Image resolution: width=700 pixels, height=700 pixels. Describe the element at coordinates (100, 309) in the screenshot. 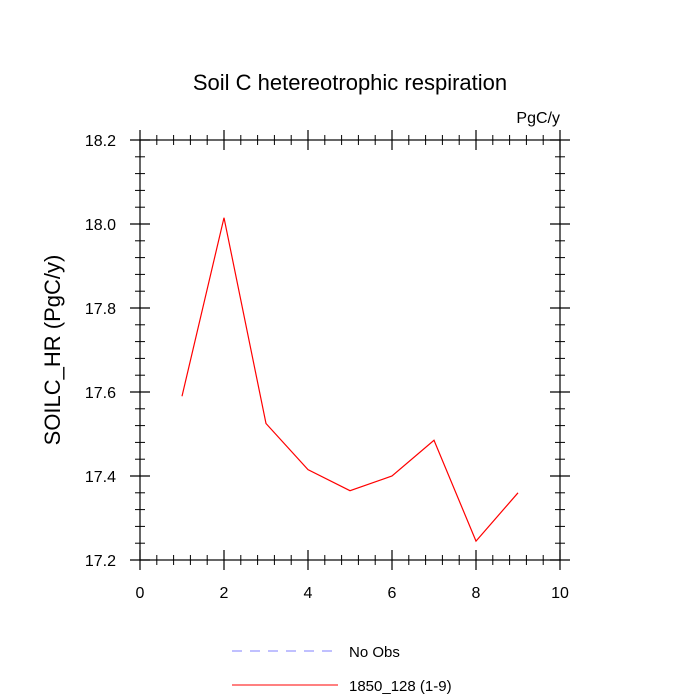

I see `y-tick-label: 17.8` at that location.